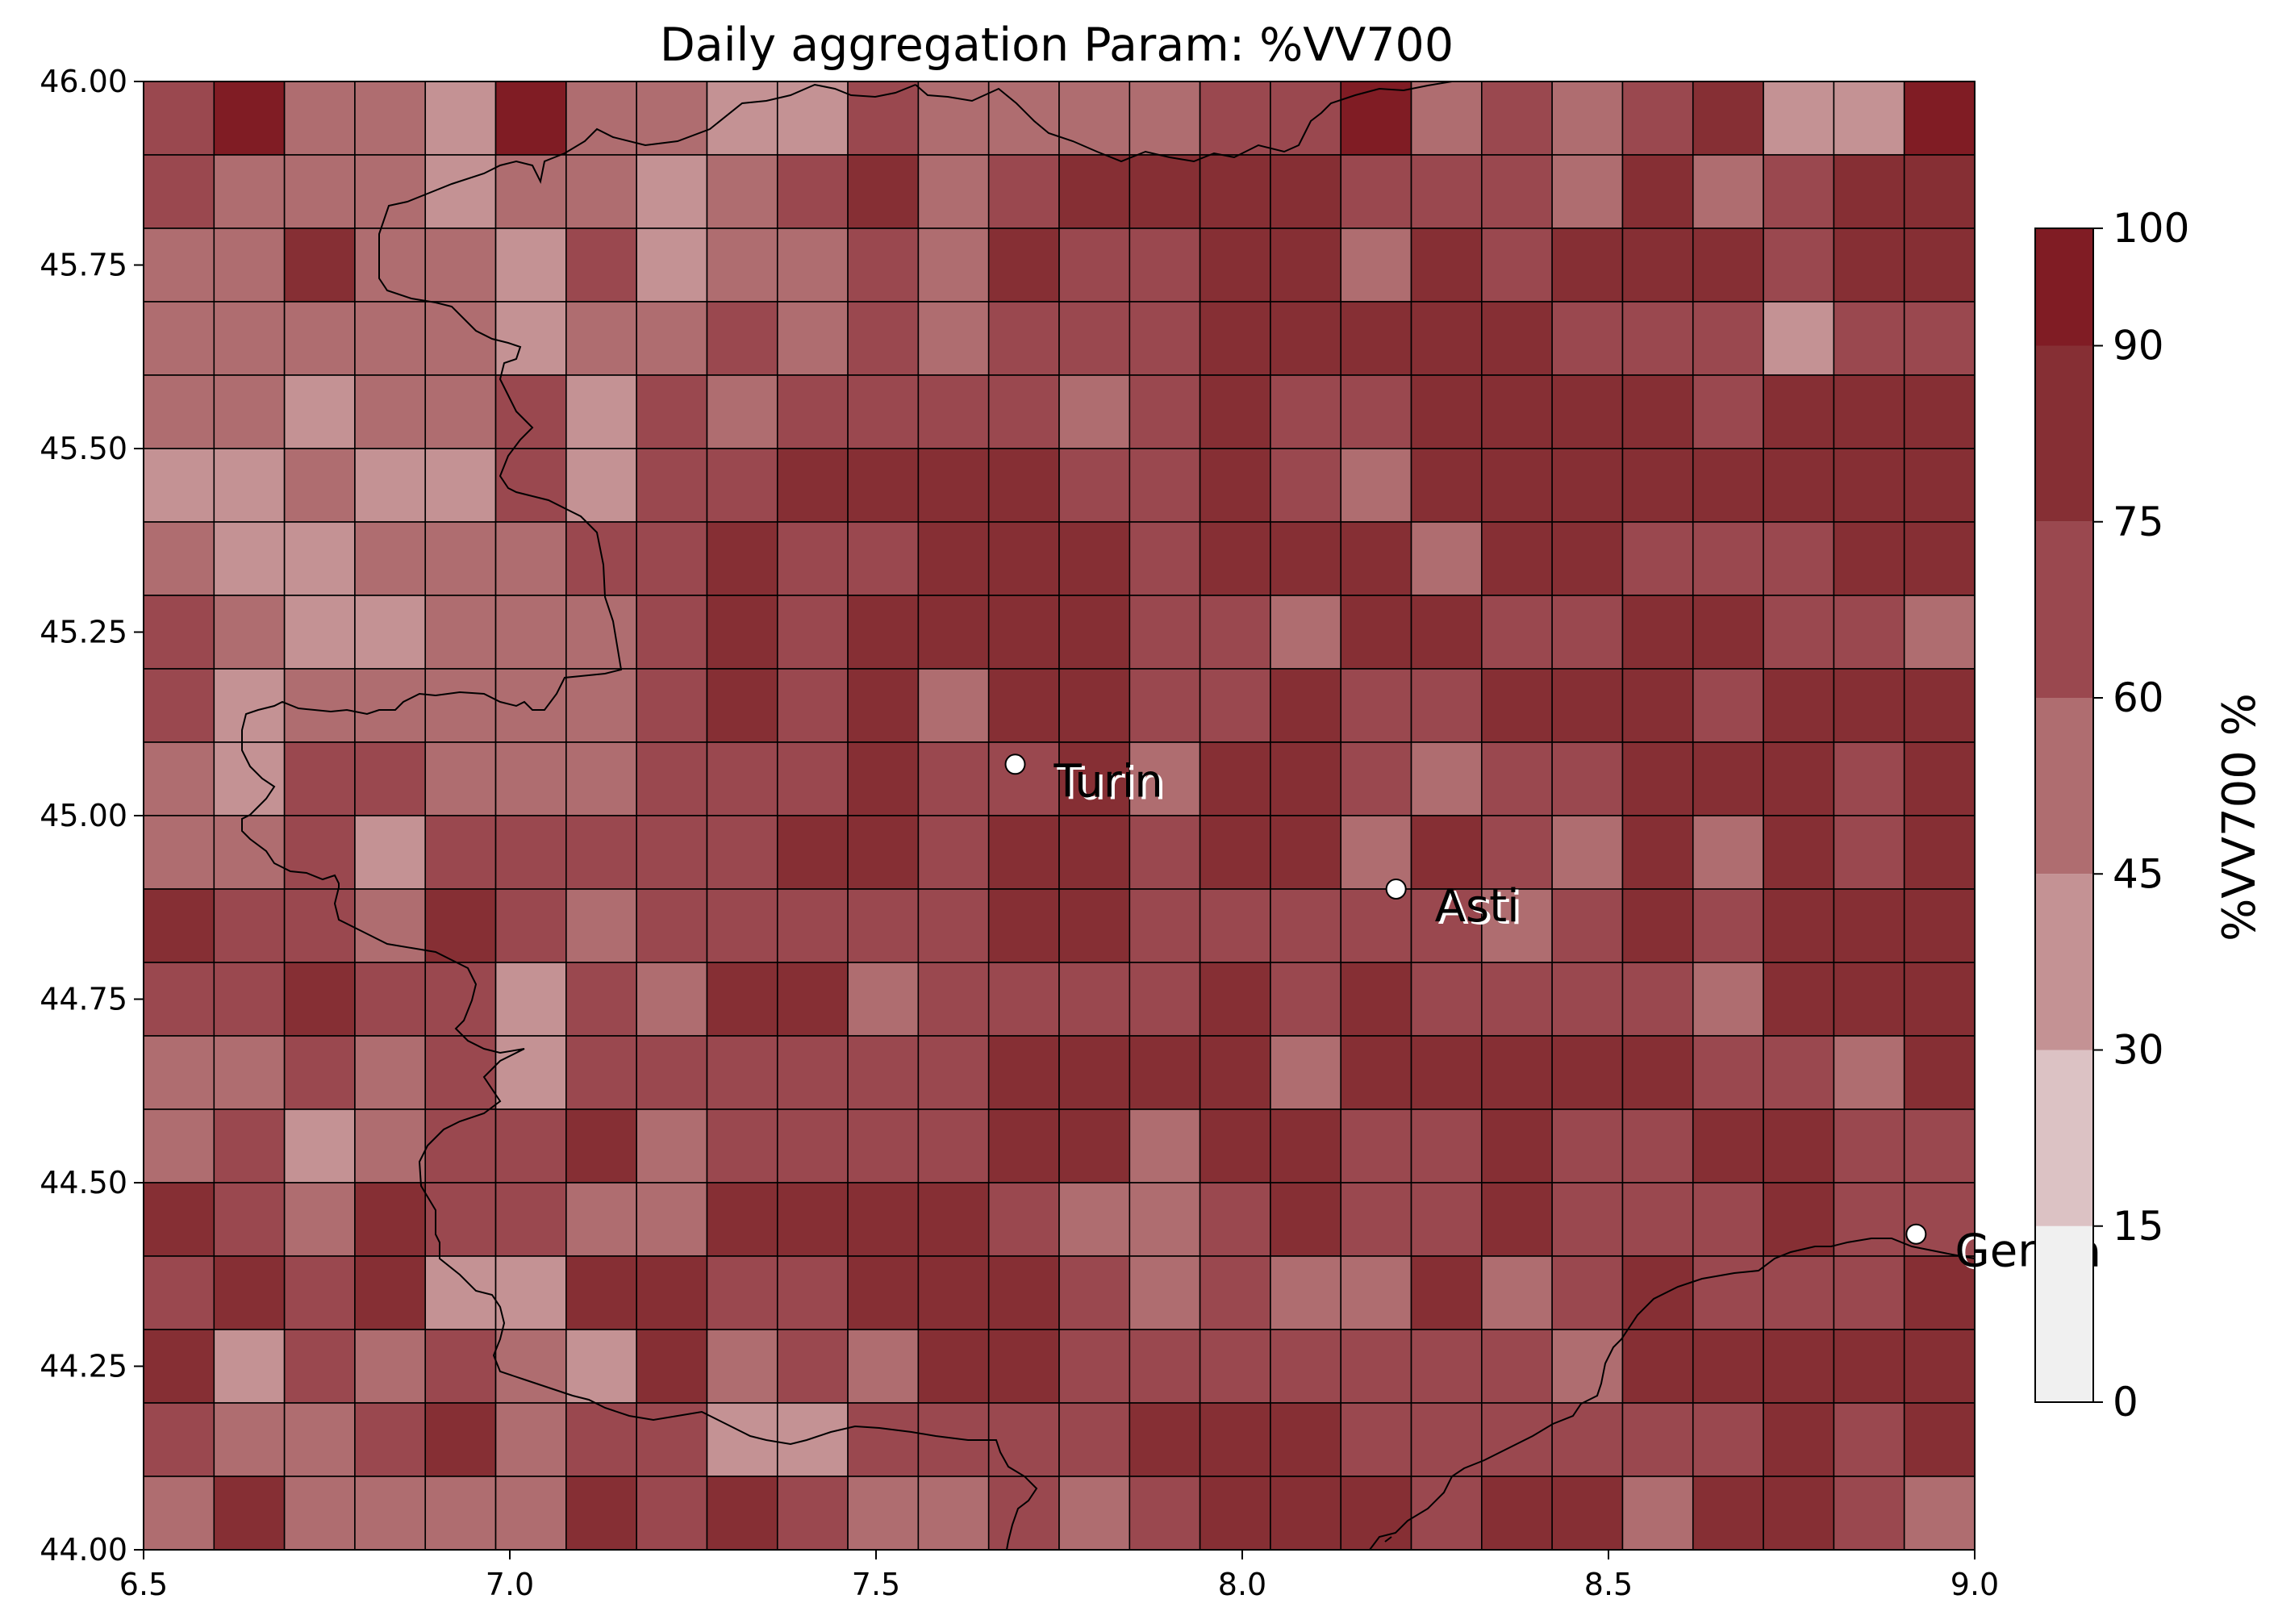 The height and width of the screenshot is (1624, 2278). I want to click on y-tick-label: 44.25, so click(83, 1367).